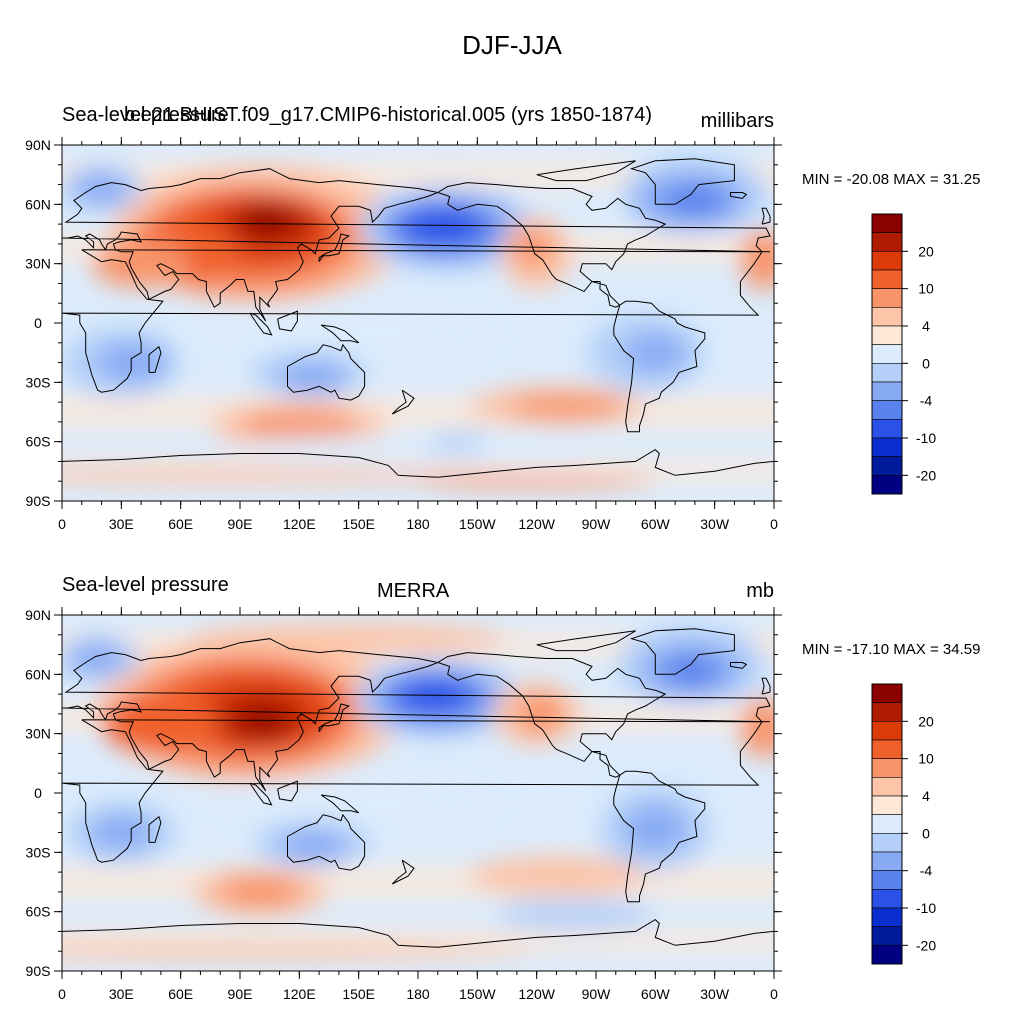 This screenshot has height=1024, width=1024. Describe the element at coordinates (586, 171) in the screenshot. I see `coastline-arctic_is` at that location.